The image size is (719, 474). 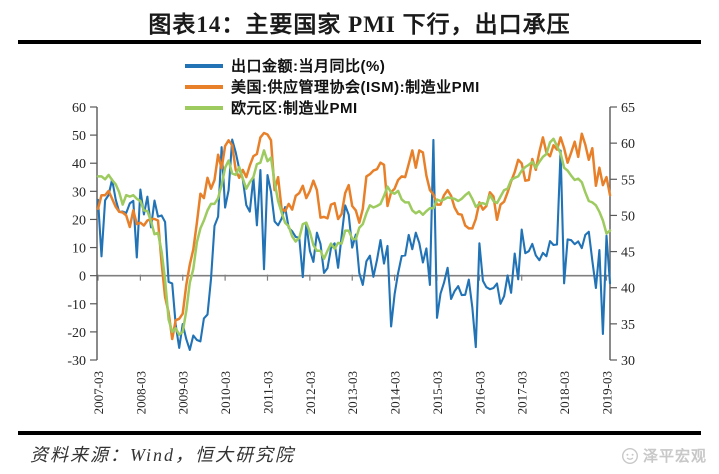 What do you see at coordinates (606, 392) in the screenshot?
I see `x-axis-tick-label: 2019-03` at bounding box center [606, 392].